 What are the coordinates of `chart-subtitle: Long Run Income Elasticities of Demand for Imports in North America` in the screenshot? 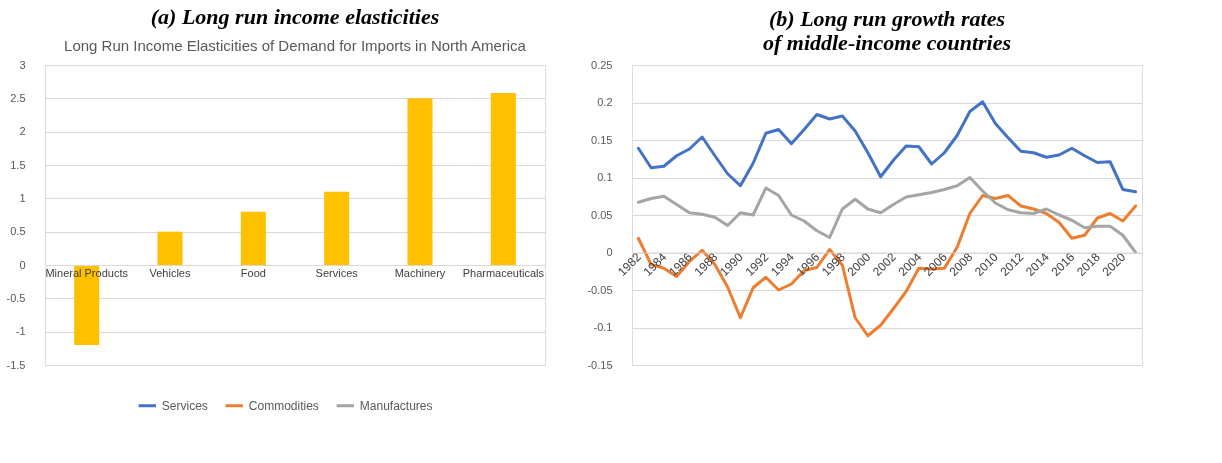 It's located at (295, 45).